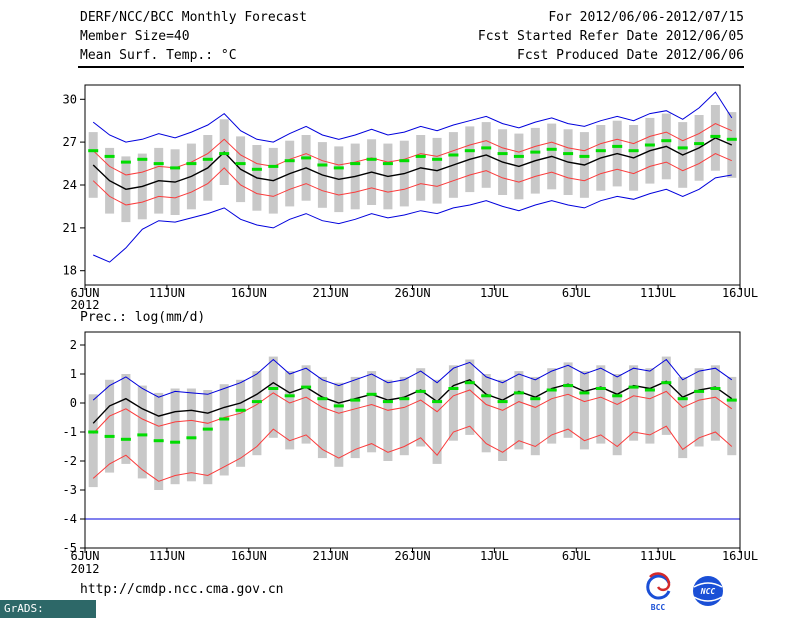  Describe the element at coordinates (70, 228) in the screenshot. I see `y-tick-label: 21` at that location.